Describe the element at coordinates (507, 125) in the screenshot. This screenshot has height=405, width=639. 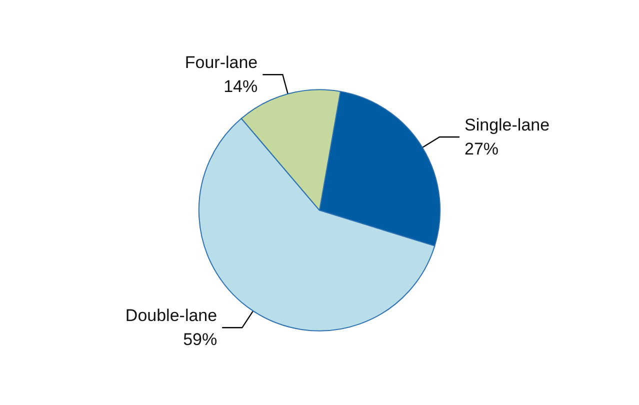
I see `slice-label: Single-lane` at that location.